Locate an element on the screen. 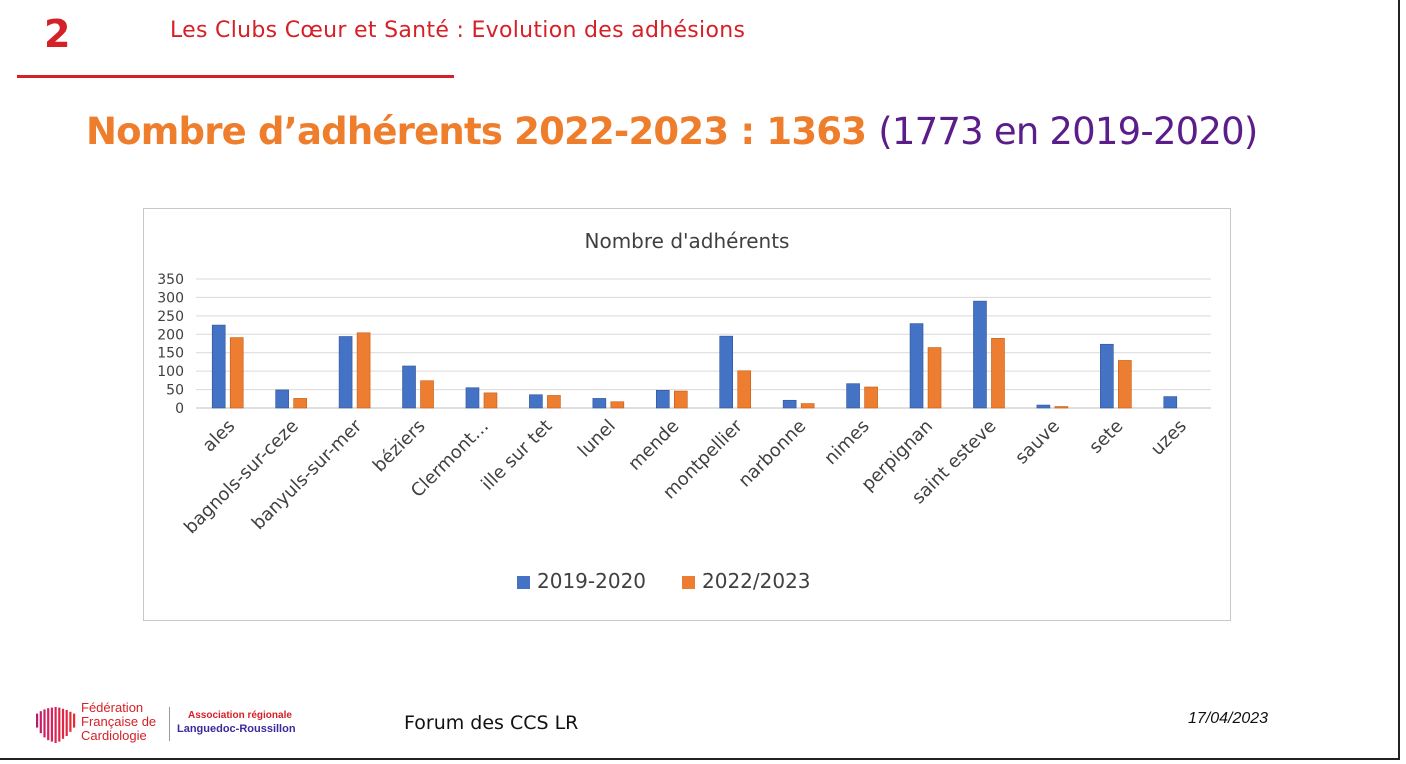  bar-2022/2023-bagnols-sur-ceze is located at coordinates (300, 403).